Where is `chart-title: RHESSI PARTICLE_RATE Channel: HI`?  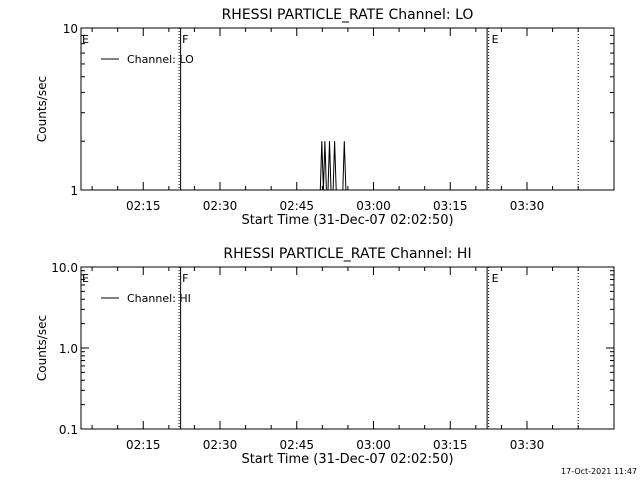 chart-title: RHESSI PARTICLE_RATE Channel: HI is located at coordinates (347, 254).